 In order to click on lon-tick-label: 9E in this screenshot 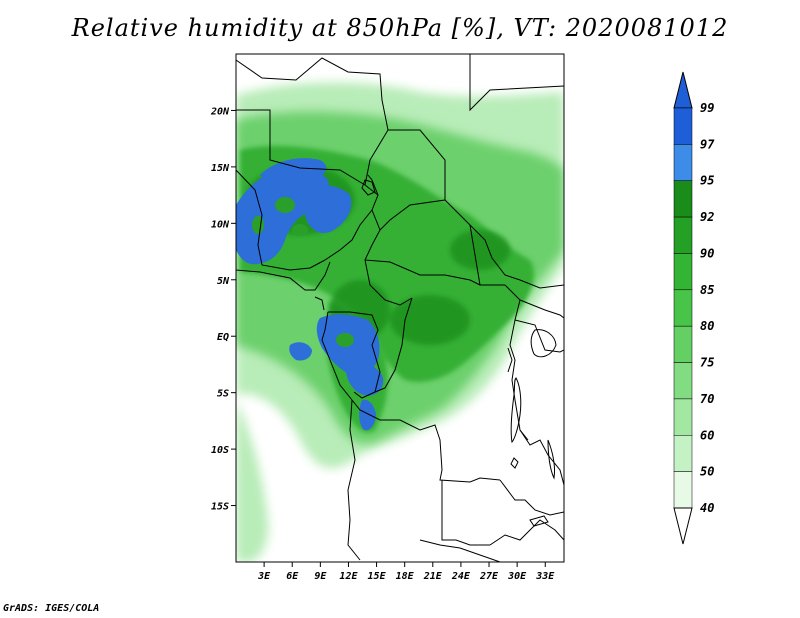, I will do `click(320, 576)`.